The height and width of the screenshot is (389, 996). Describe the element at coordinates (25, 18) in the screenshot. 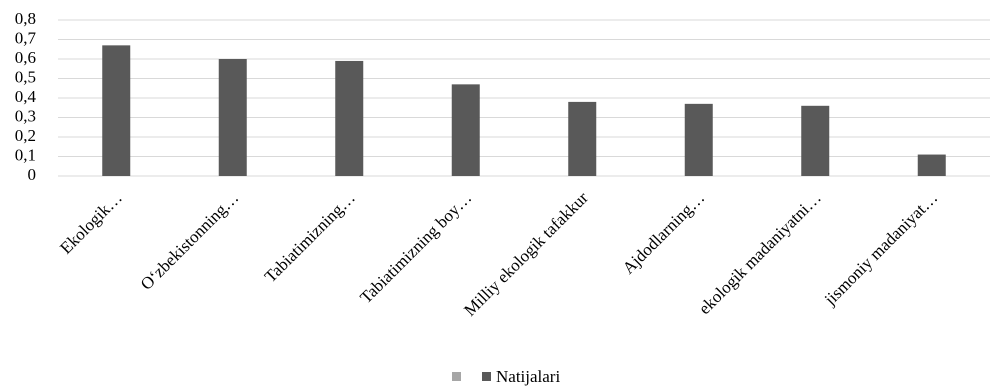

I see `y-tick-label: 0,8` at that location.